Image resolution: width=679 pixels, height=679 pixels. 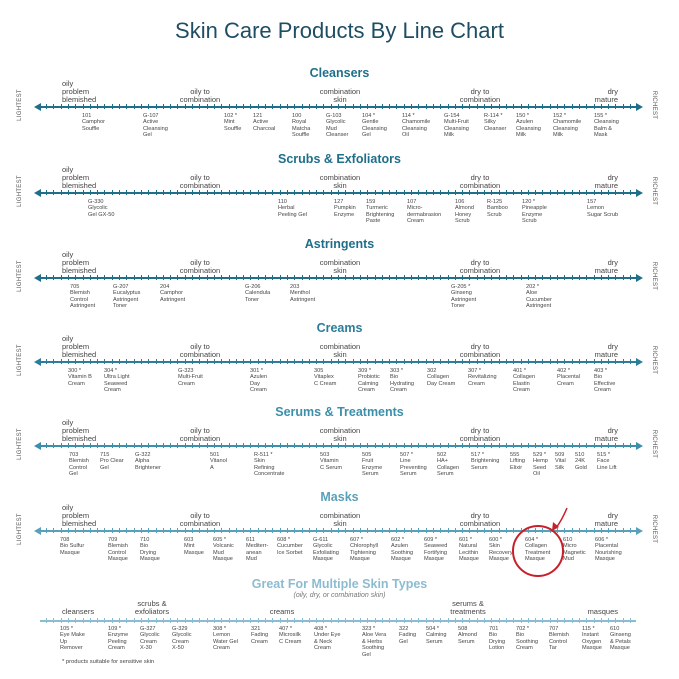 What do you see at coordinates (567, 126) in the screenshot?
I see `product-item: 152 * Chamomile Cleansing Milk` at bounding box center [567, 126].